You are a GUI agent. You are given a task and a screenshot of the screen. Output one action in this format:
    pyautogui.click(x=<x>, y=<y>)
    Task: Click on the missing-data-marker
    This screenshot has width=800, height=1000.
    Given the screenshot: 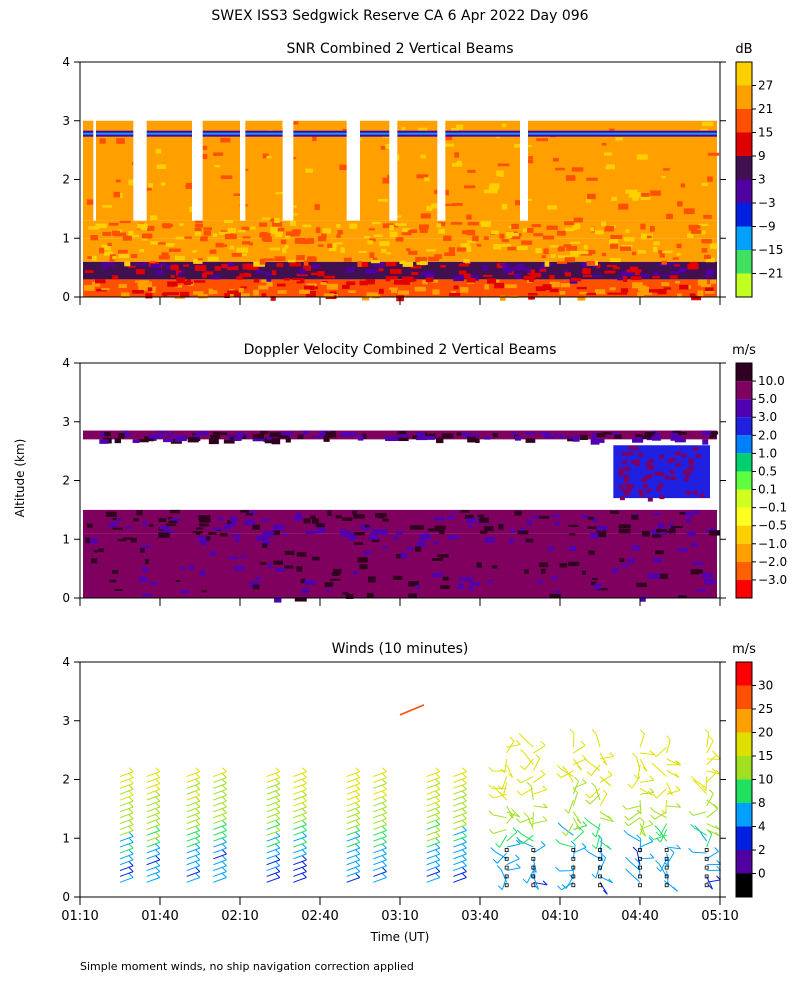 What is the action you would take?
    pyautogui.click(x=706, y=858)
    